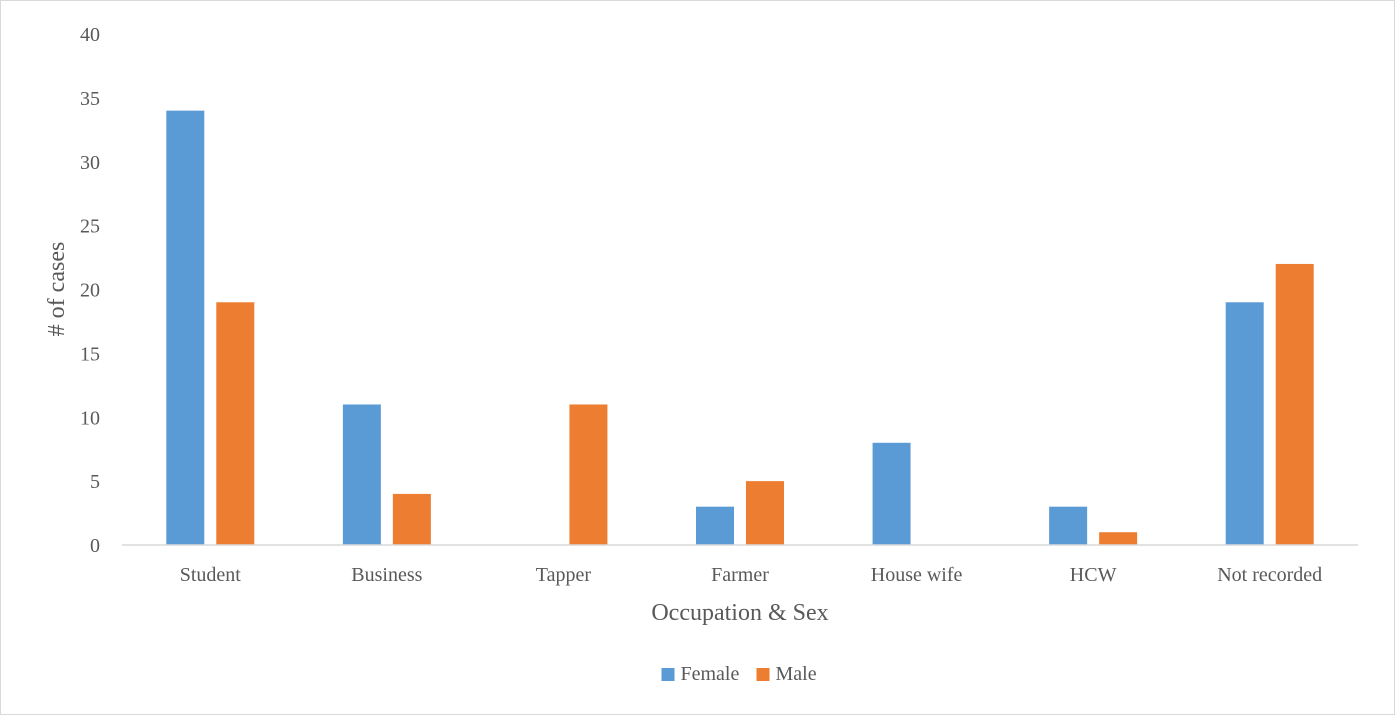 The image size is (1395, 715). I want to click on bar-female-not-recorded, so click(1244, 423).